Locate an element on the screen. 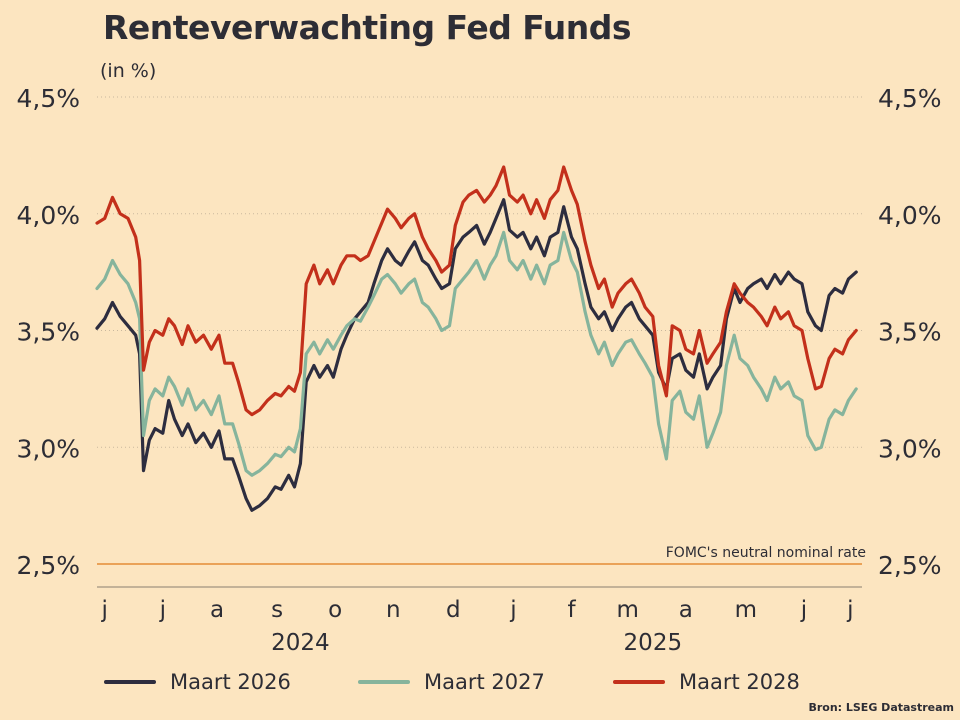 Image resolution: width=960 pixels, height=720 pixels. neutral-rate-label: FOMC's neutral nominal rate is located at coordinates (766, 553).